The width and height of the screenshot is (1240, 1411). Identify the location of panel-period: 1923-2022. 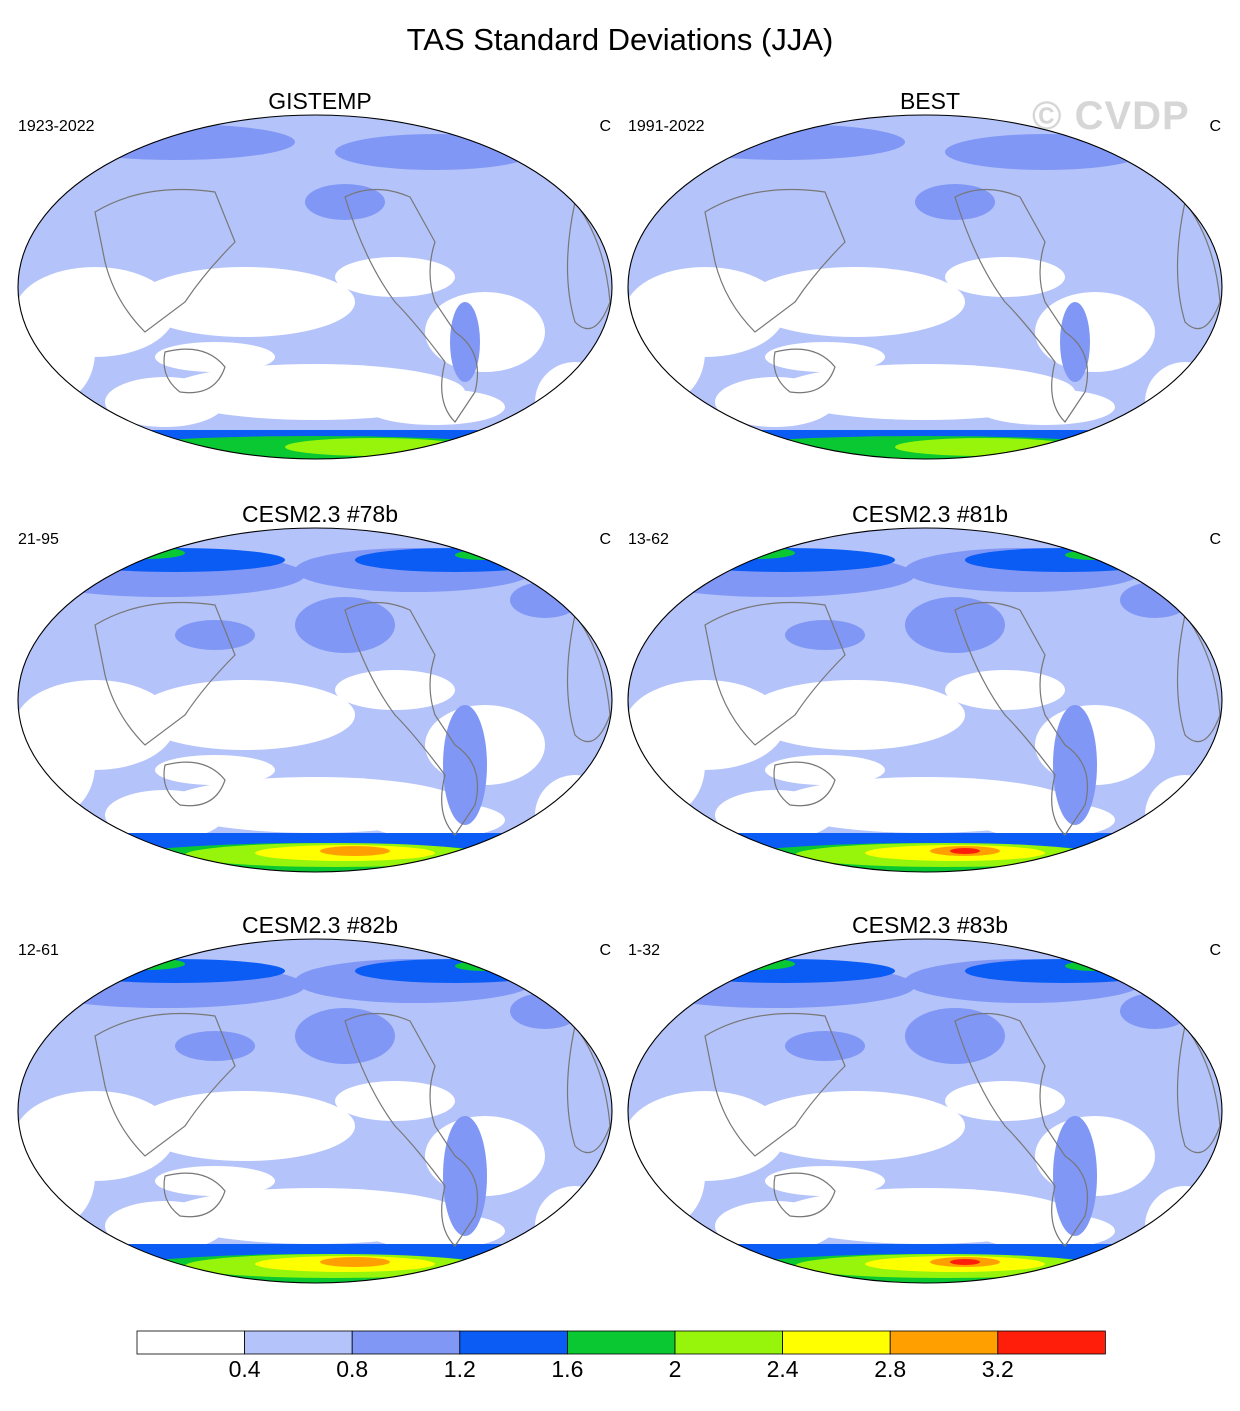
(56, 126).